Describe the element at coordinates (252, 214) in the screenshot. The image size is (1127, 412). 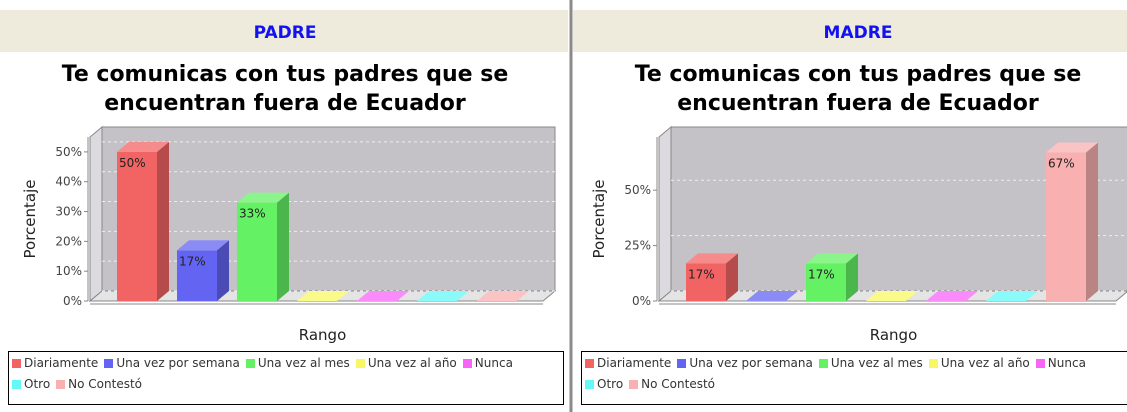
I see `value-label: 33%` at that location.